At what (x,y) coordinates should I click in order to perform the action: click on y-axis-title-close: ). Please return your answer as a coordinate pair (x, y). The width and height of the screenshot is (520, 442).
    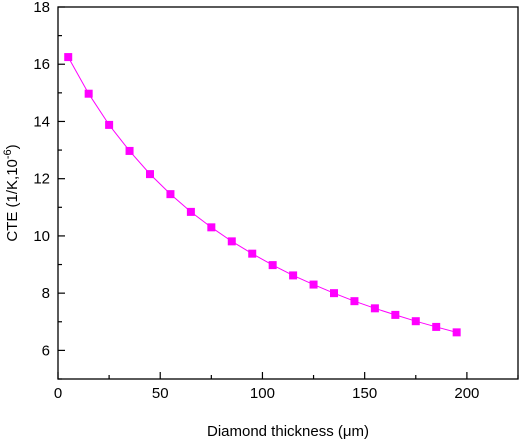
    Looking at the image, I should click on (12, 146).